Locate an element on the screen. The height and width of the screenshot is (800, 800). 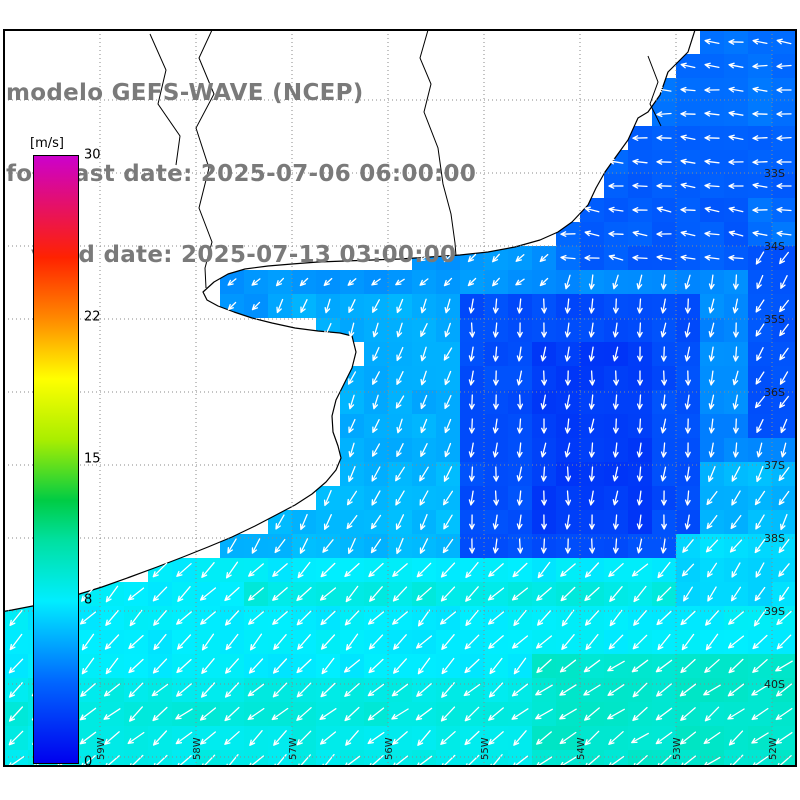
colorbar-gradient is located at coordinates (56, 459).